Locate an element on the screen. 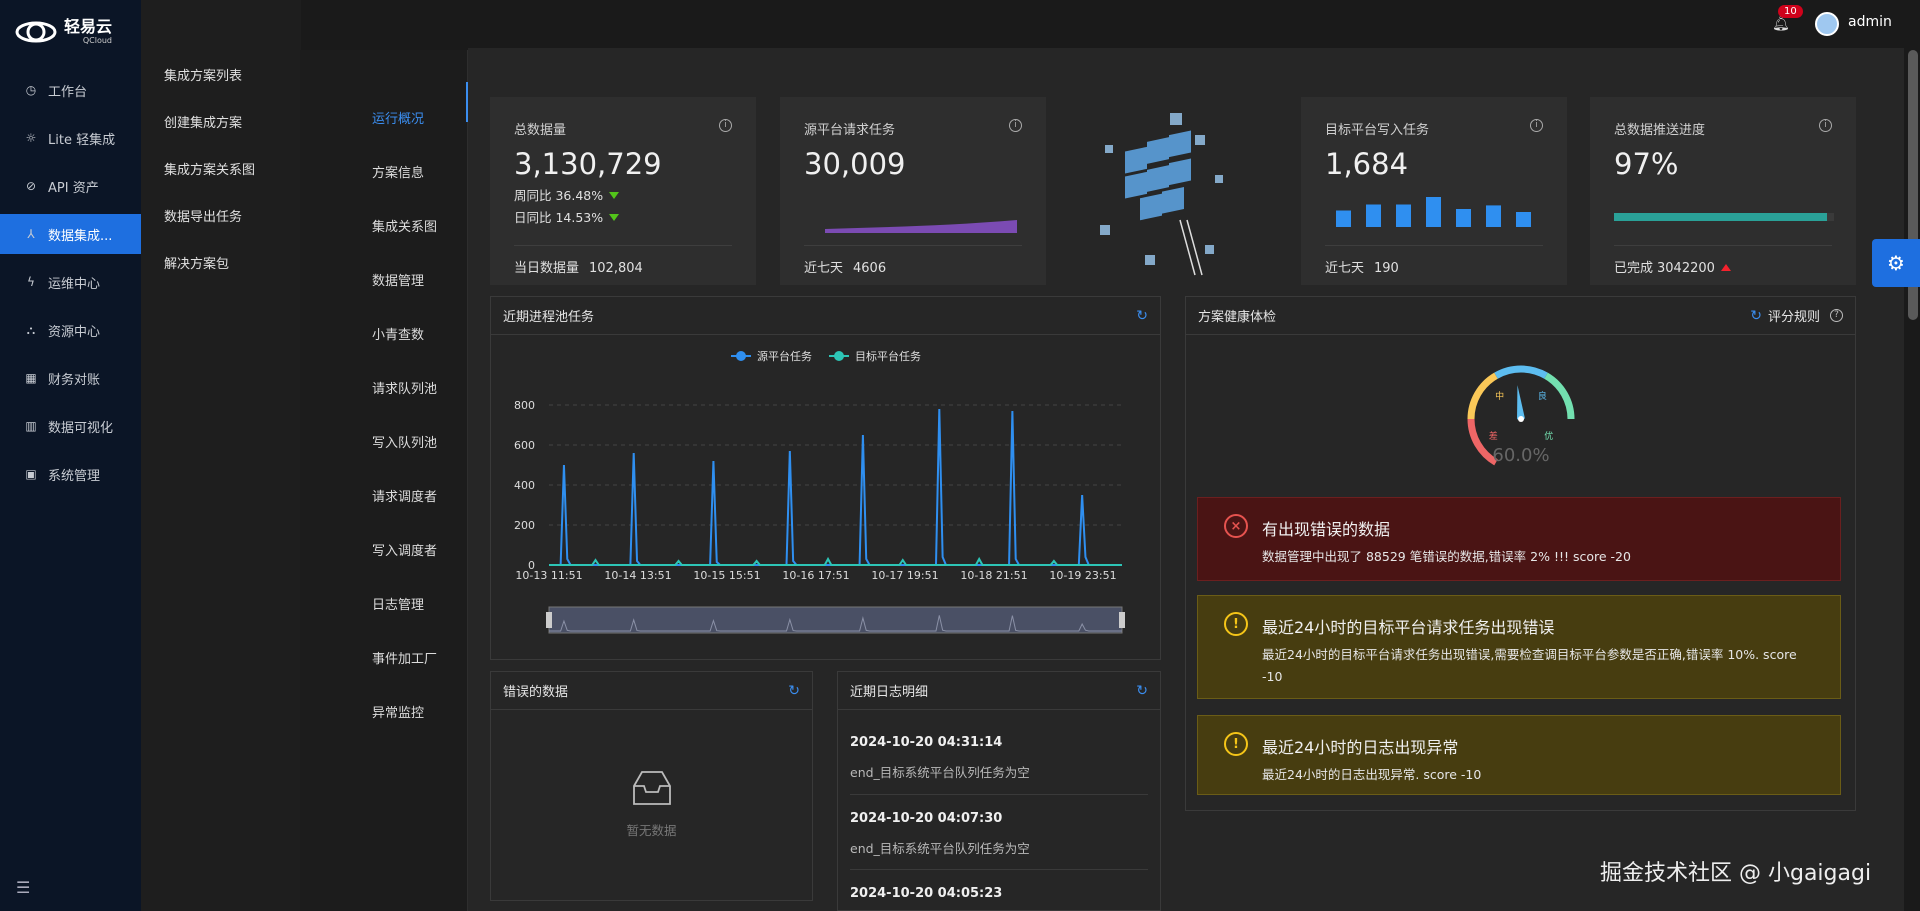 The height and width of the screenshot is (911, 1920). tab-item: 集成关系图 is located at coordinates (405, 227).